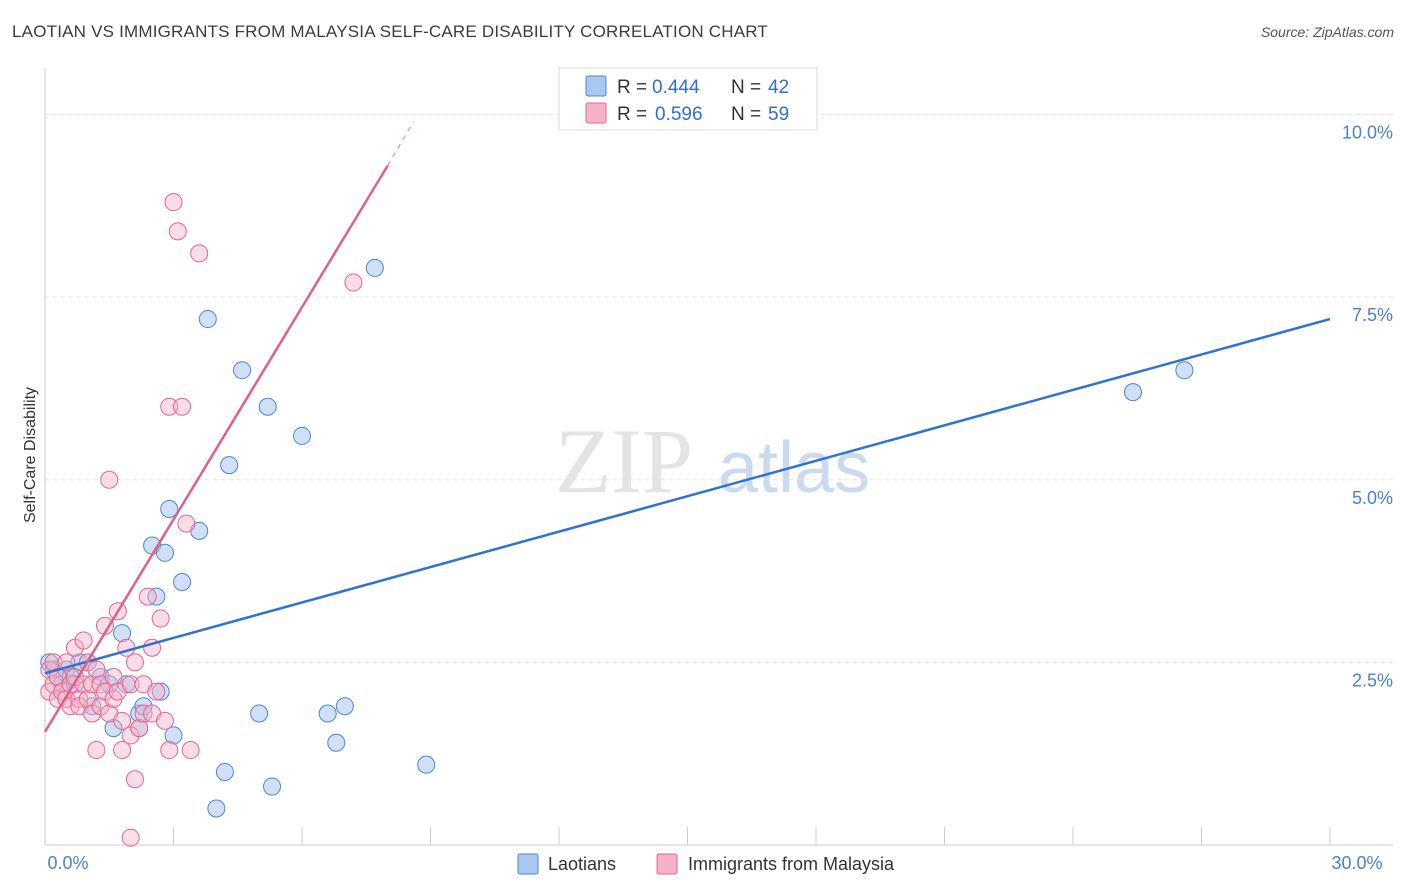 The width and height of the screenshot is (1406, 892). I want to click on legend-r-value-1: 0.444, so click(676, 87).